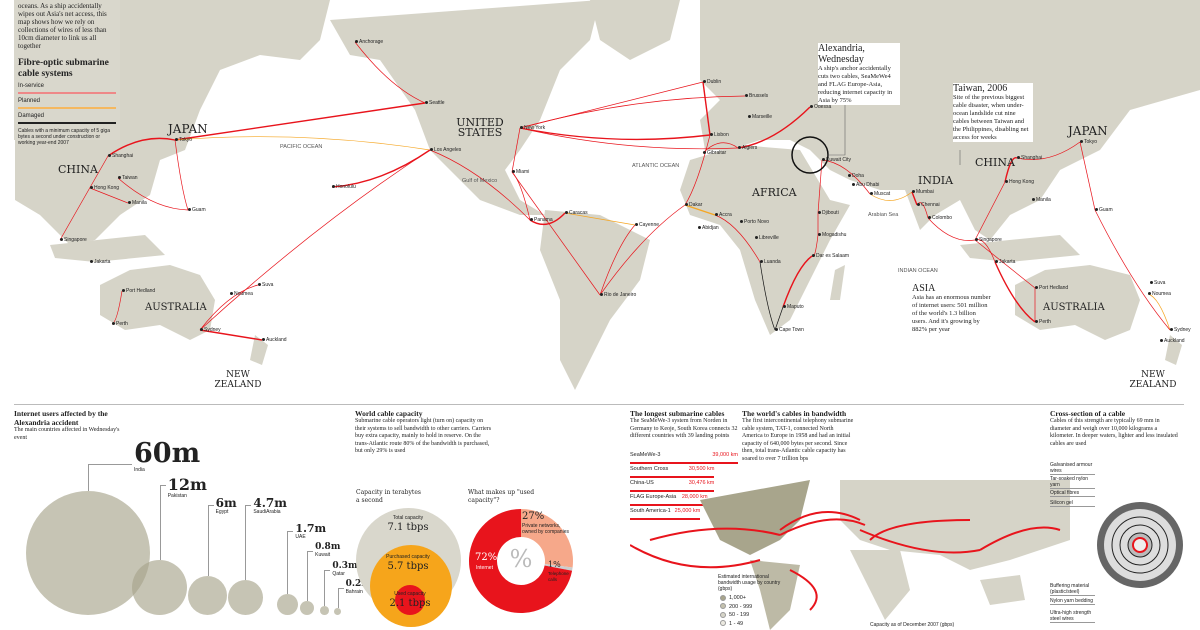 This screenshot has height=630, width=1200. I want to click on city-label: Odessa, so click(820, 107).